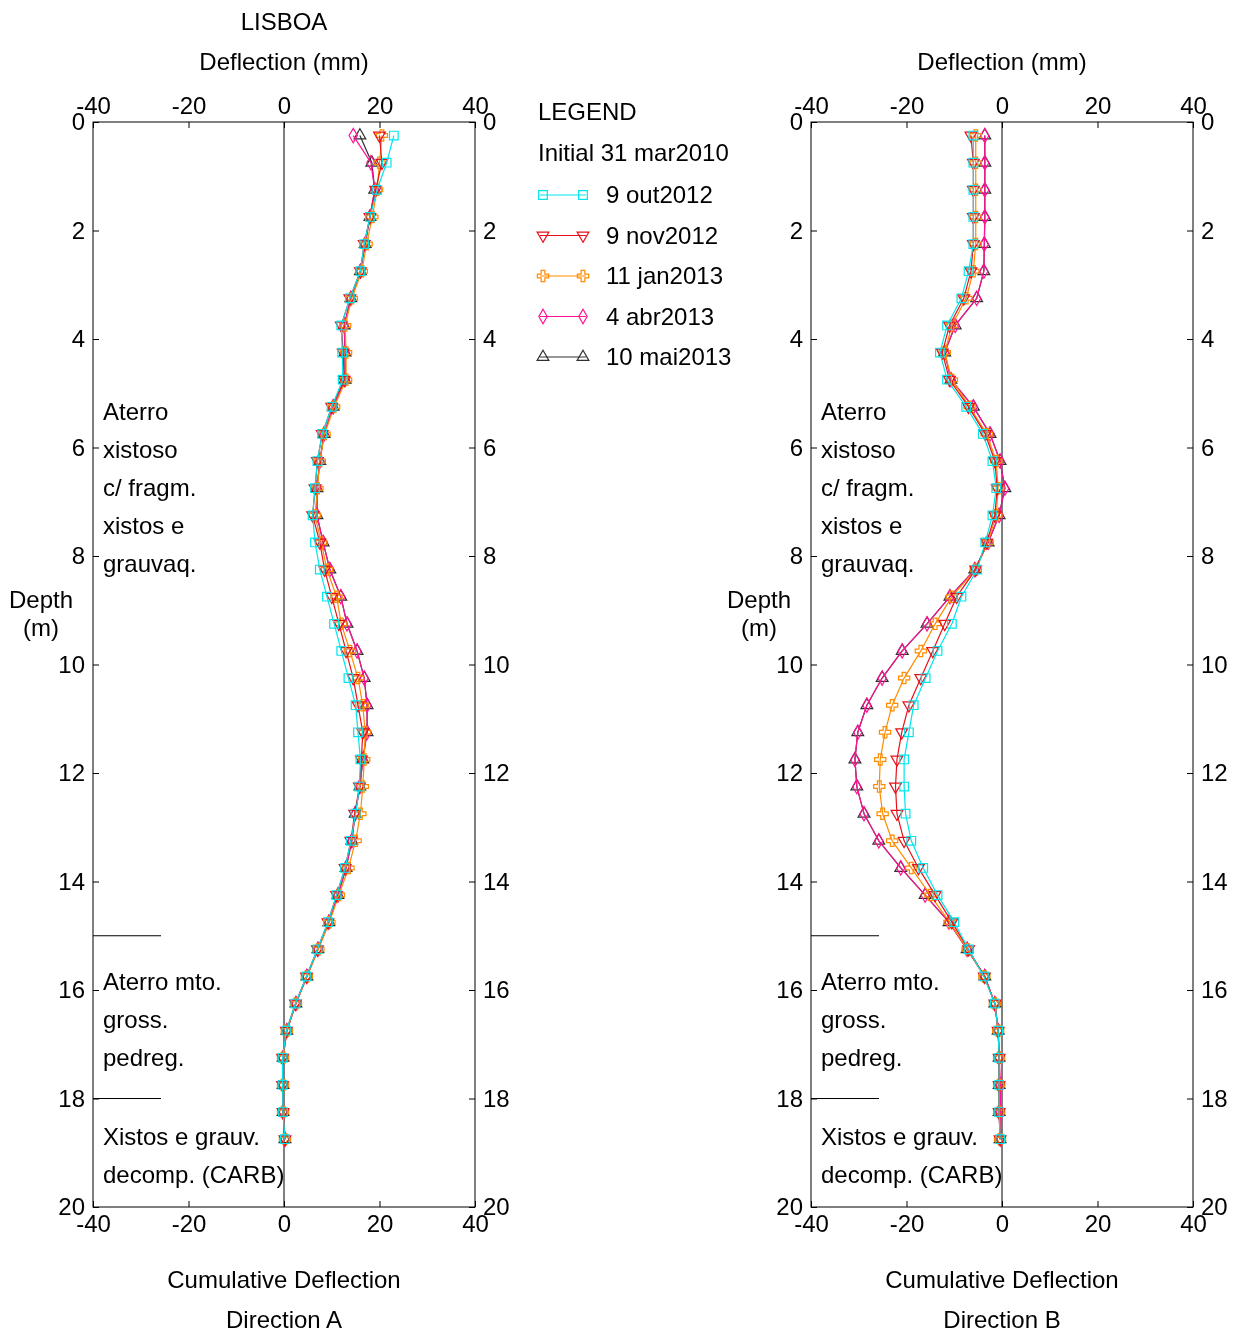  What do you see at coordinates (284, 21) in the screenshot?
I see `chart-title: LISBOA` at bounding box center [284, 21].